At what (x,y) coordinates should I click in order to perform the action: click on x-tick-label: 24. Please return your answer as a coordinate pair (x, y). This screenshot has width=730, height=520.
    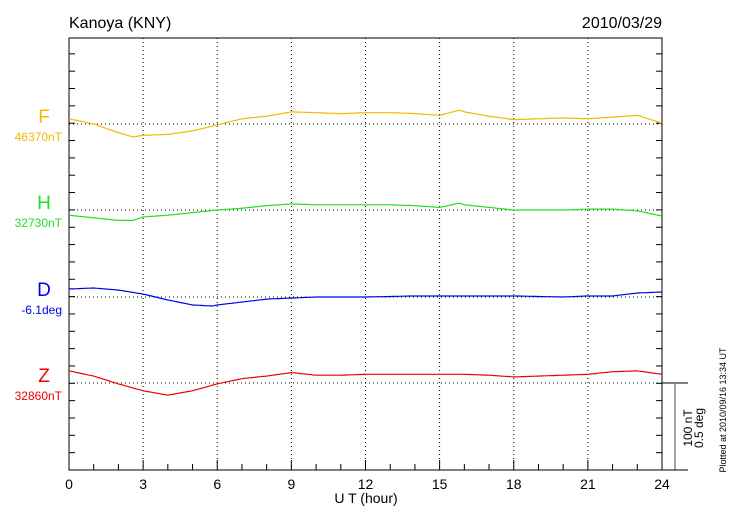
    Looking at the image, I should click on (662, 484).